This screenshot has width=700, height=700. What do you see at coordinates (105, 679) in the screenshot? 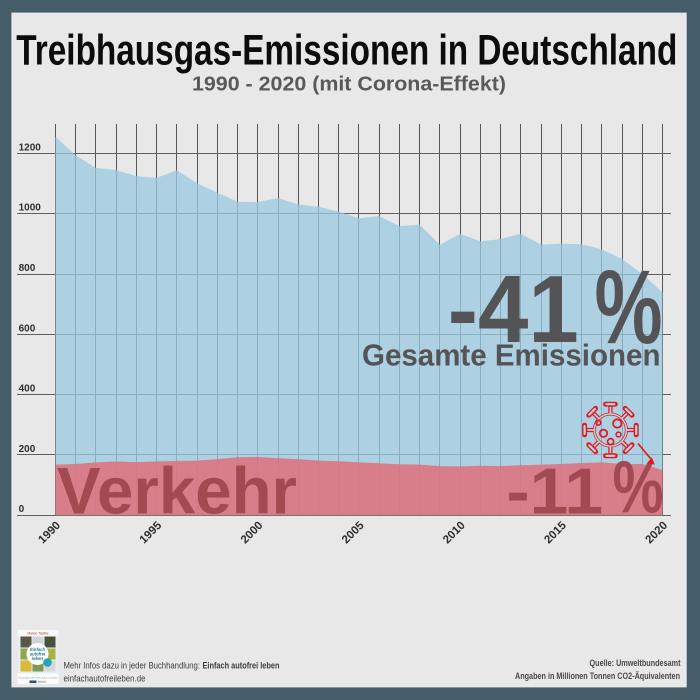
I see `svg-text: einfachautofreileben.de` at bounding box center [105, 679].